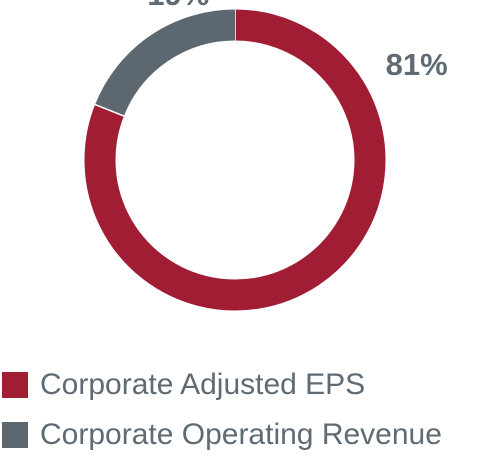 The image size is (503, 460). What do you see at coordinates (203, 384) in the screenshot?
I see `legend-label-corporate-adjusted-eps: Corporate Adjusted EPS` at bounding box center [203, 384].